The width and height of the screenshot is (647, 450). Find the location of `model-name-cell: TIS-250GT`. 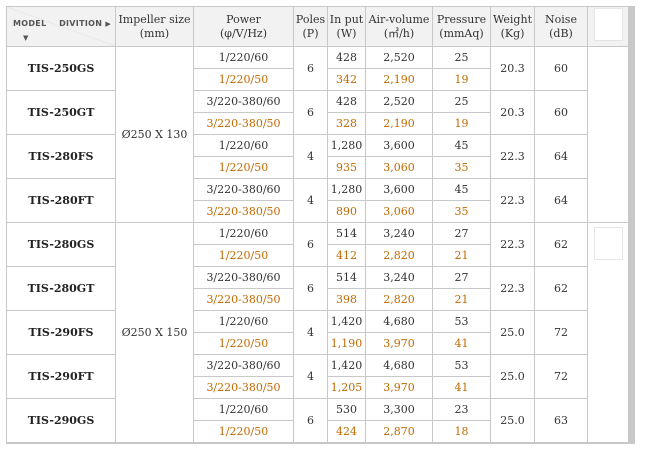

model-name-cell: TIS-250GT is located at coordinates (61, 112).